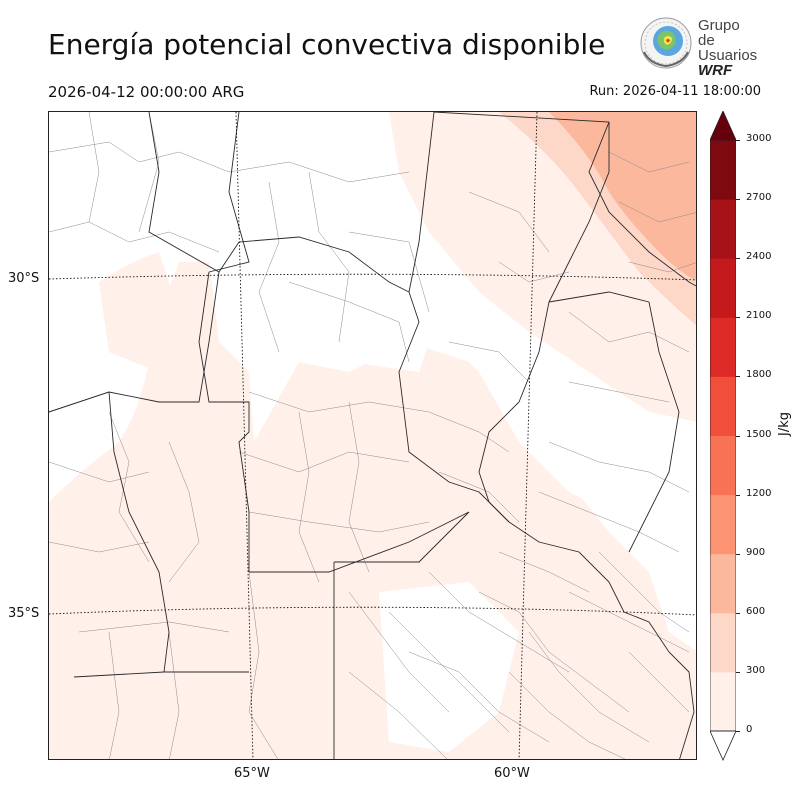  What do you see at coordinates (512, 773) in the screenshot?
I see `lon-label-60w: 60°W` at bounding box center [512, 773].